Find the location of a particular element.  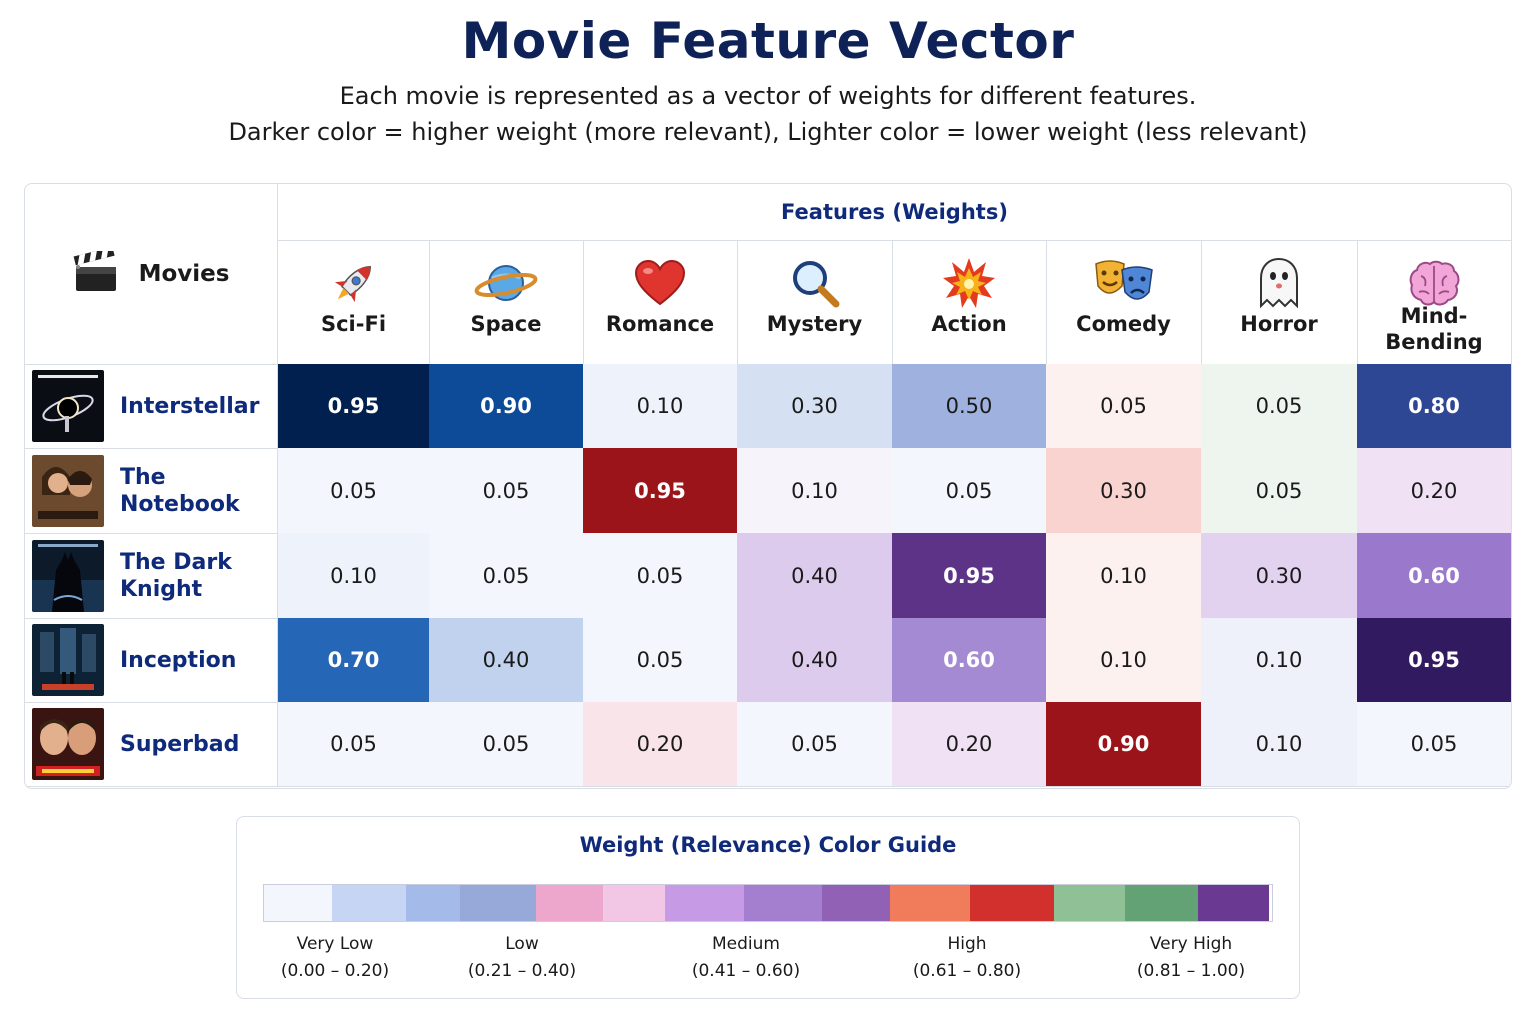

legend-tick-range: (0.41 – 0.60) is located at coordinates (746, 971).